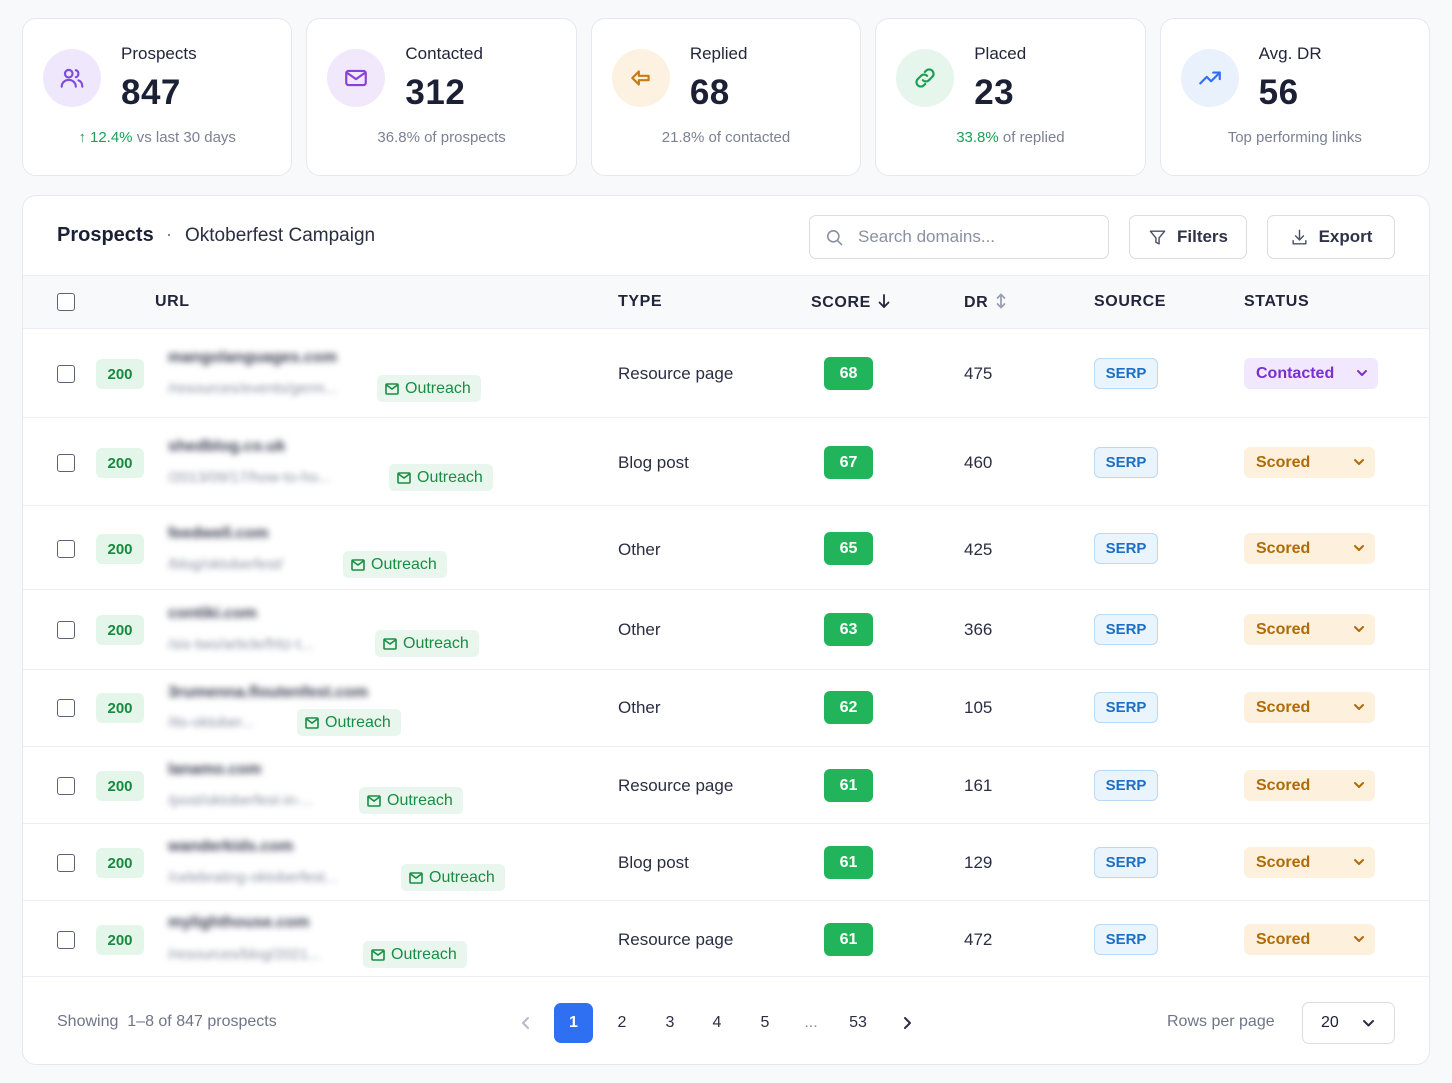 This screenshot has width=1452, height=1083. What do you see at coordinates (848, 462) in the screenshot?
I see `score-badge: 67` at bounding box center [848, 462].